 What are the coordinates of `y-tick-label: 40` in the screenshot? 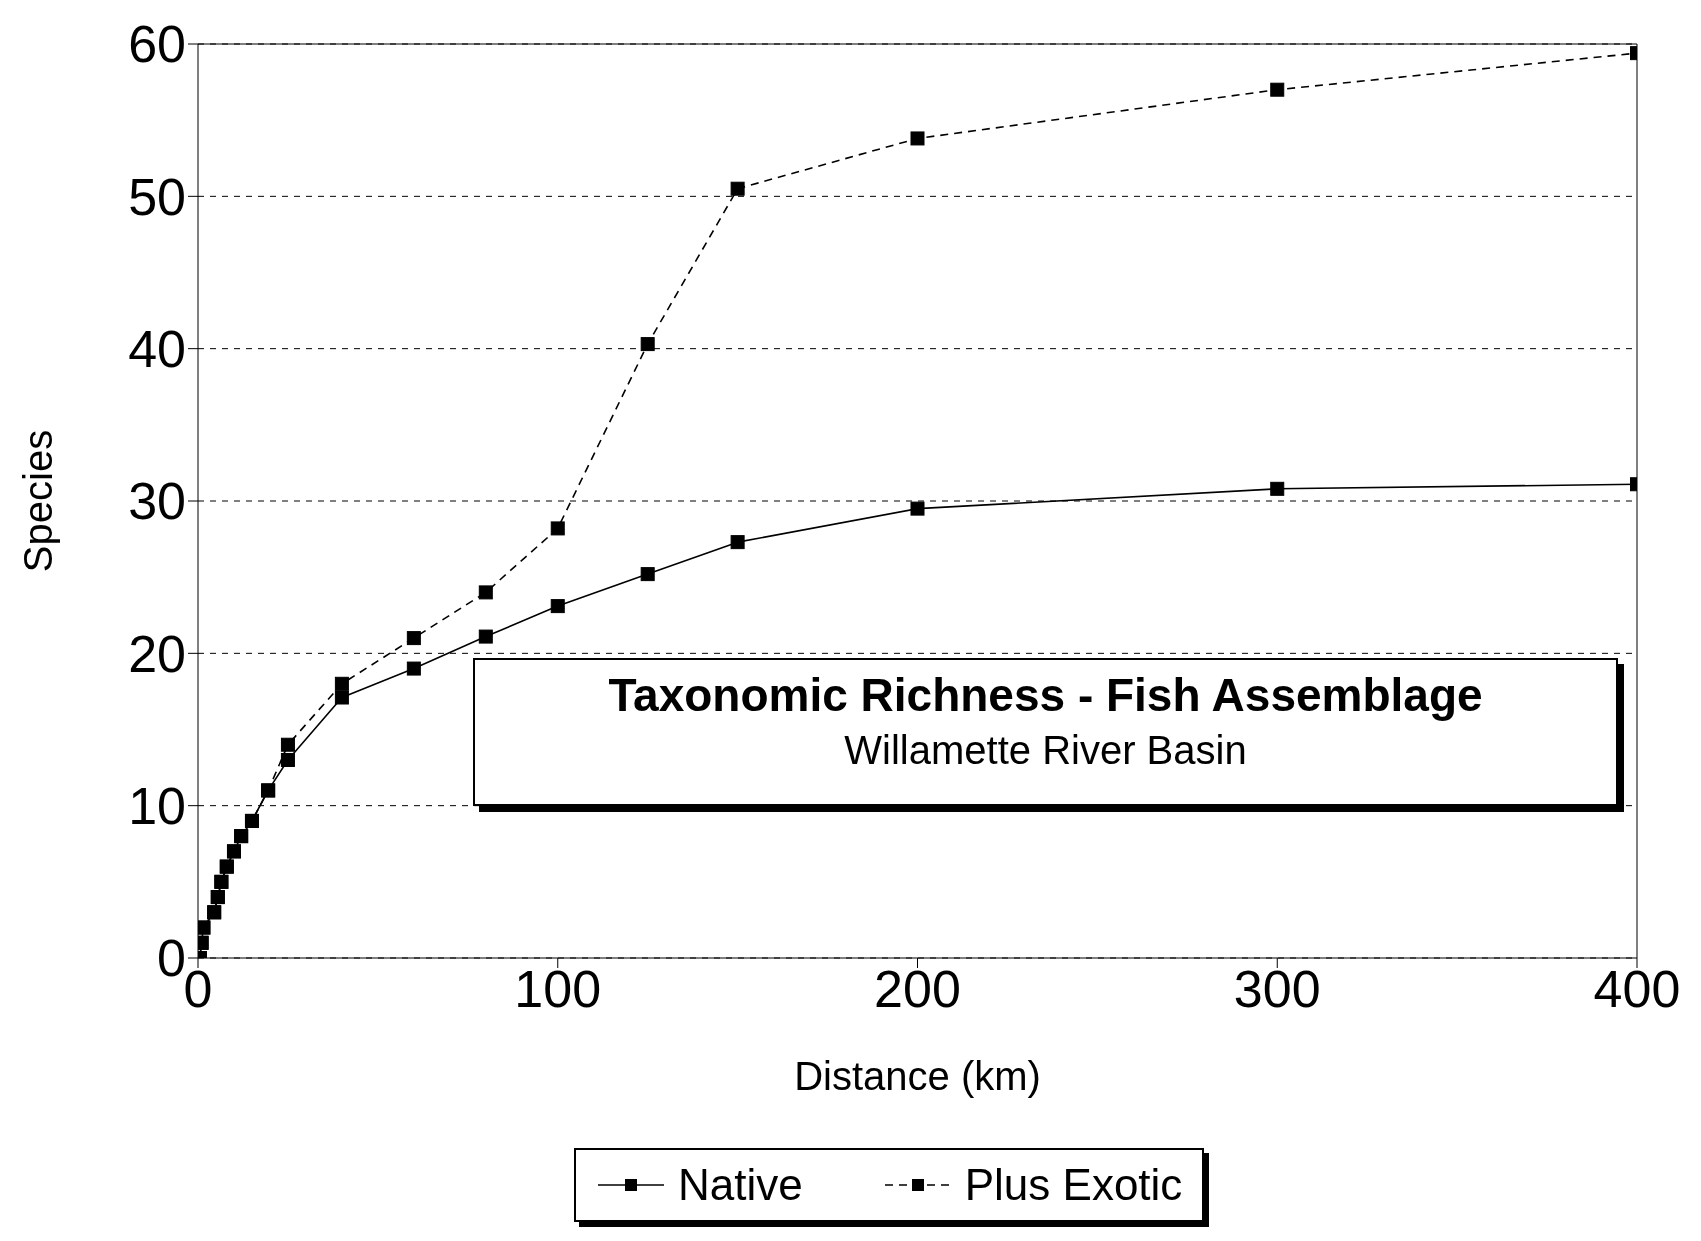 It's located at (157, 349).